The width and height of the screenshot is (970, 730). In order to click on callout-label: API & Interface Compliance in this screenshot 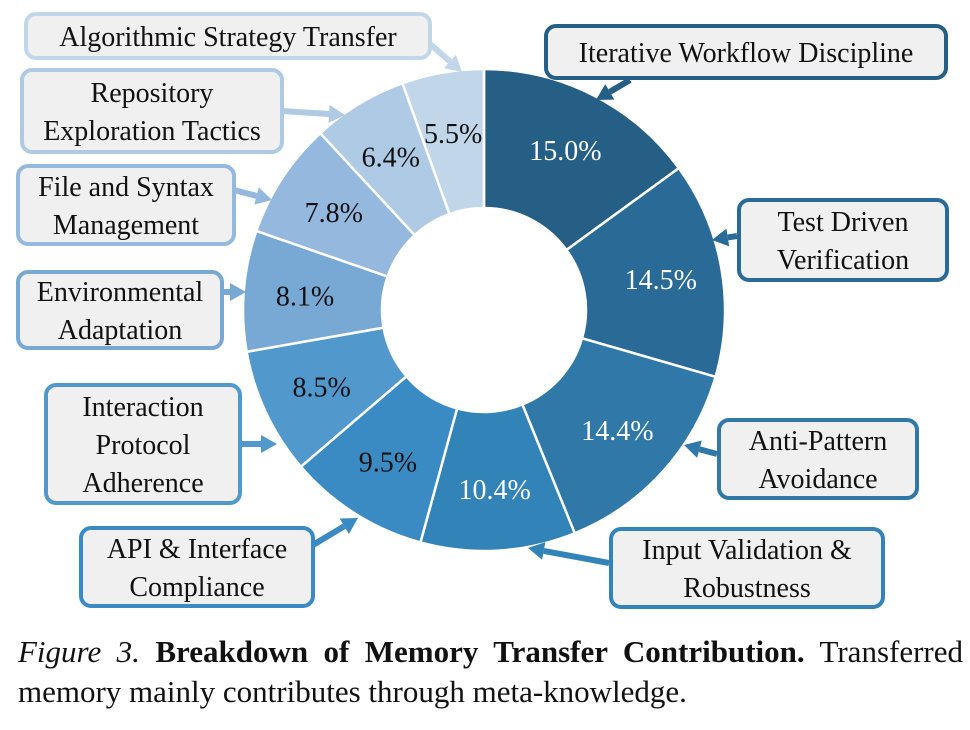, I will do `click(197, 567)`.